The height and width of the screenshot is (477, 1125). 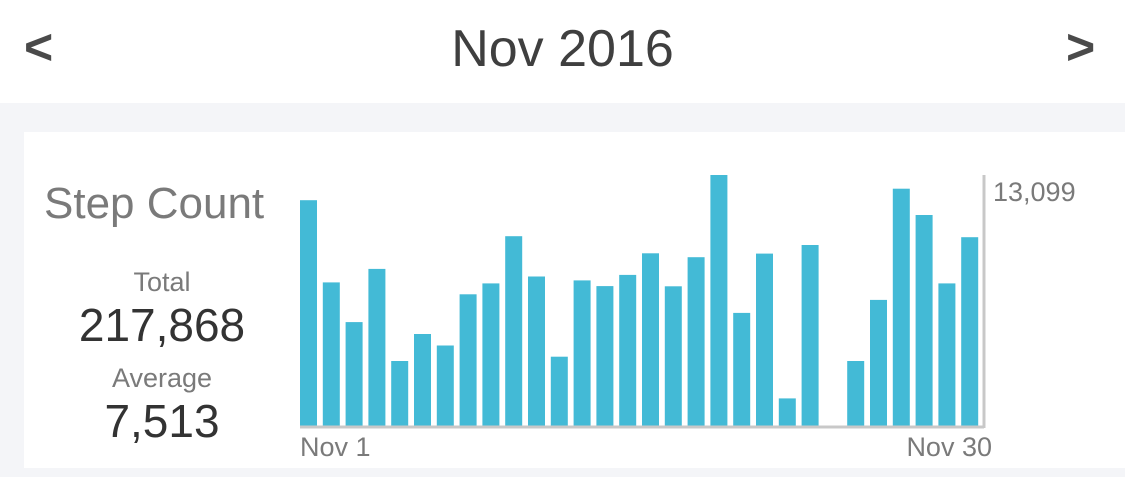 I want to click on x-start-label: Nov 1, so click(x=335, y=447).